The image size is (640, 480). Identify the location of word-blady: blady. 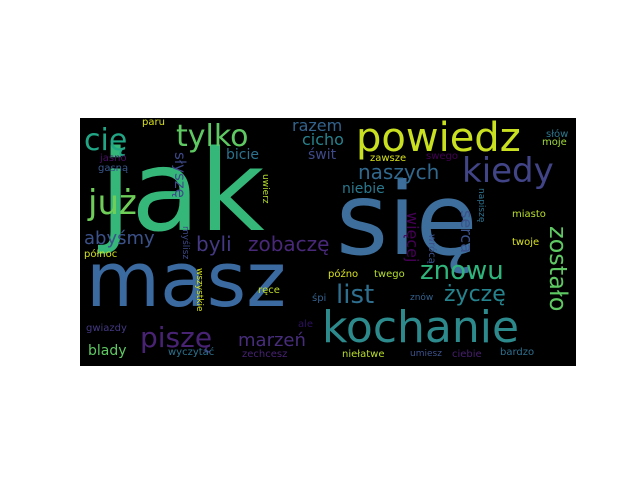
(107, 351).